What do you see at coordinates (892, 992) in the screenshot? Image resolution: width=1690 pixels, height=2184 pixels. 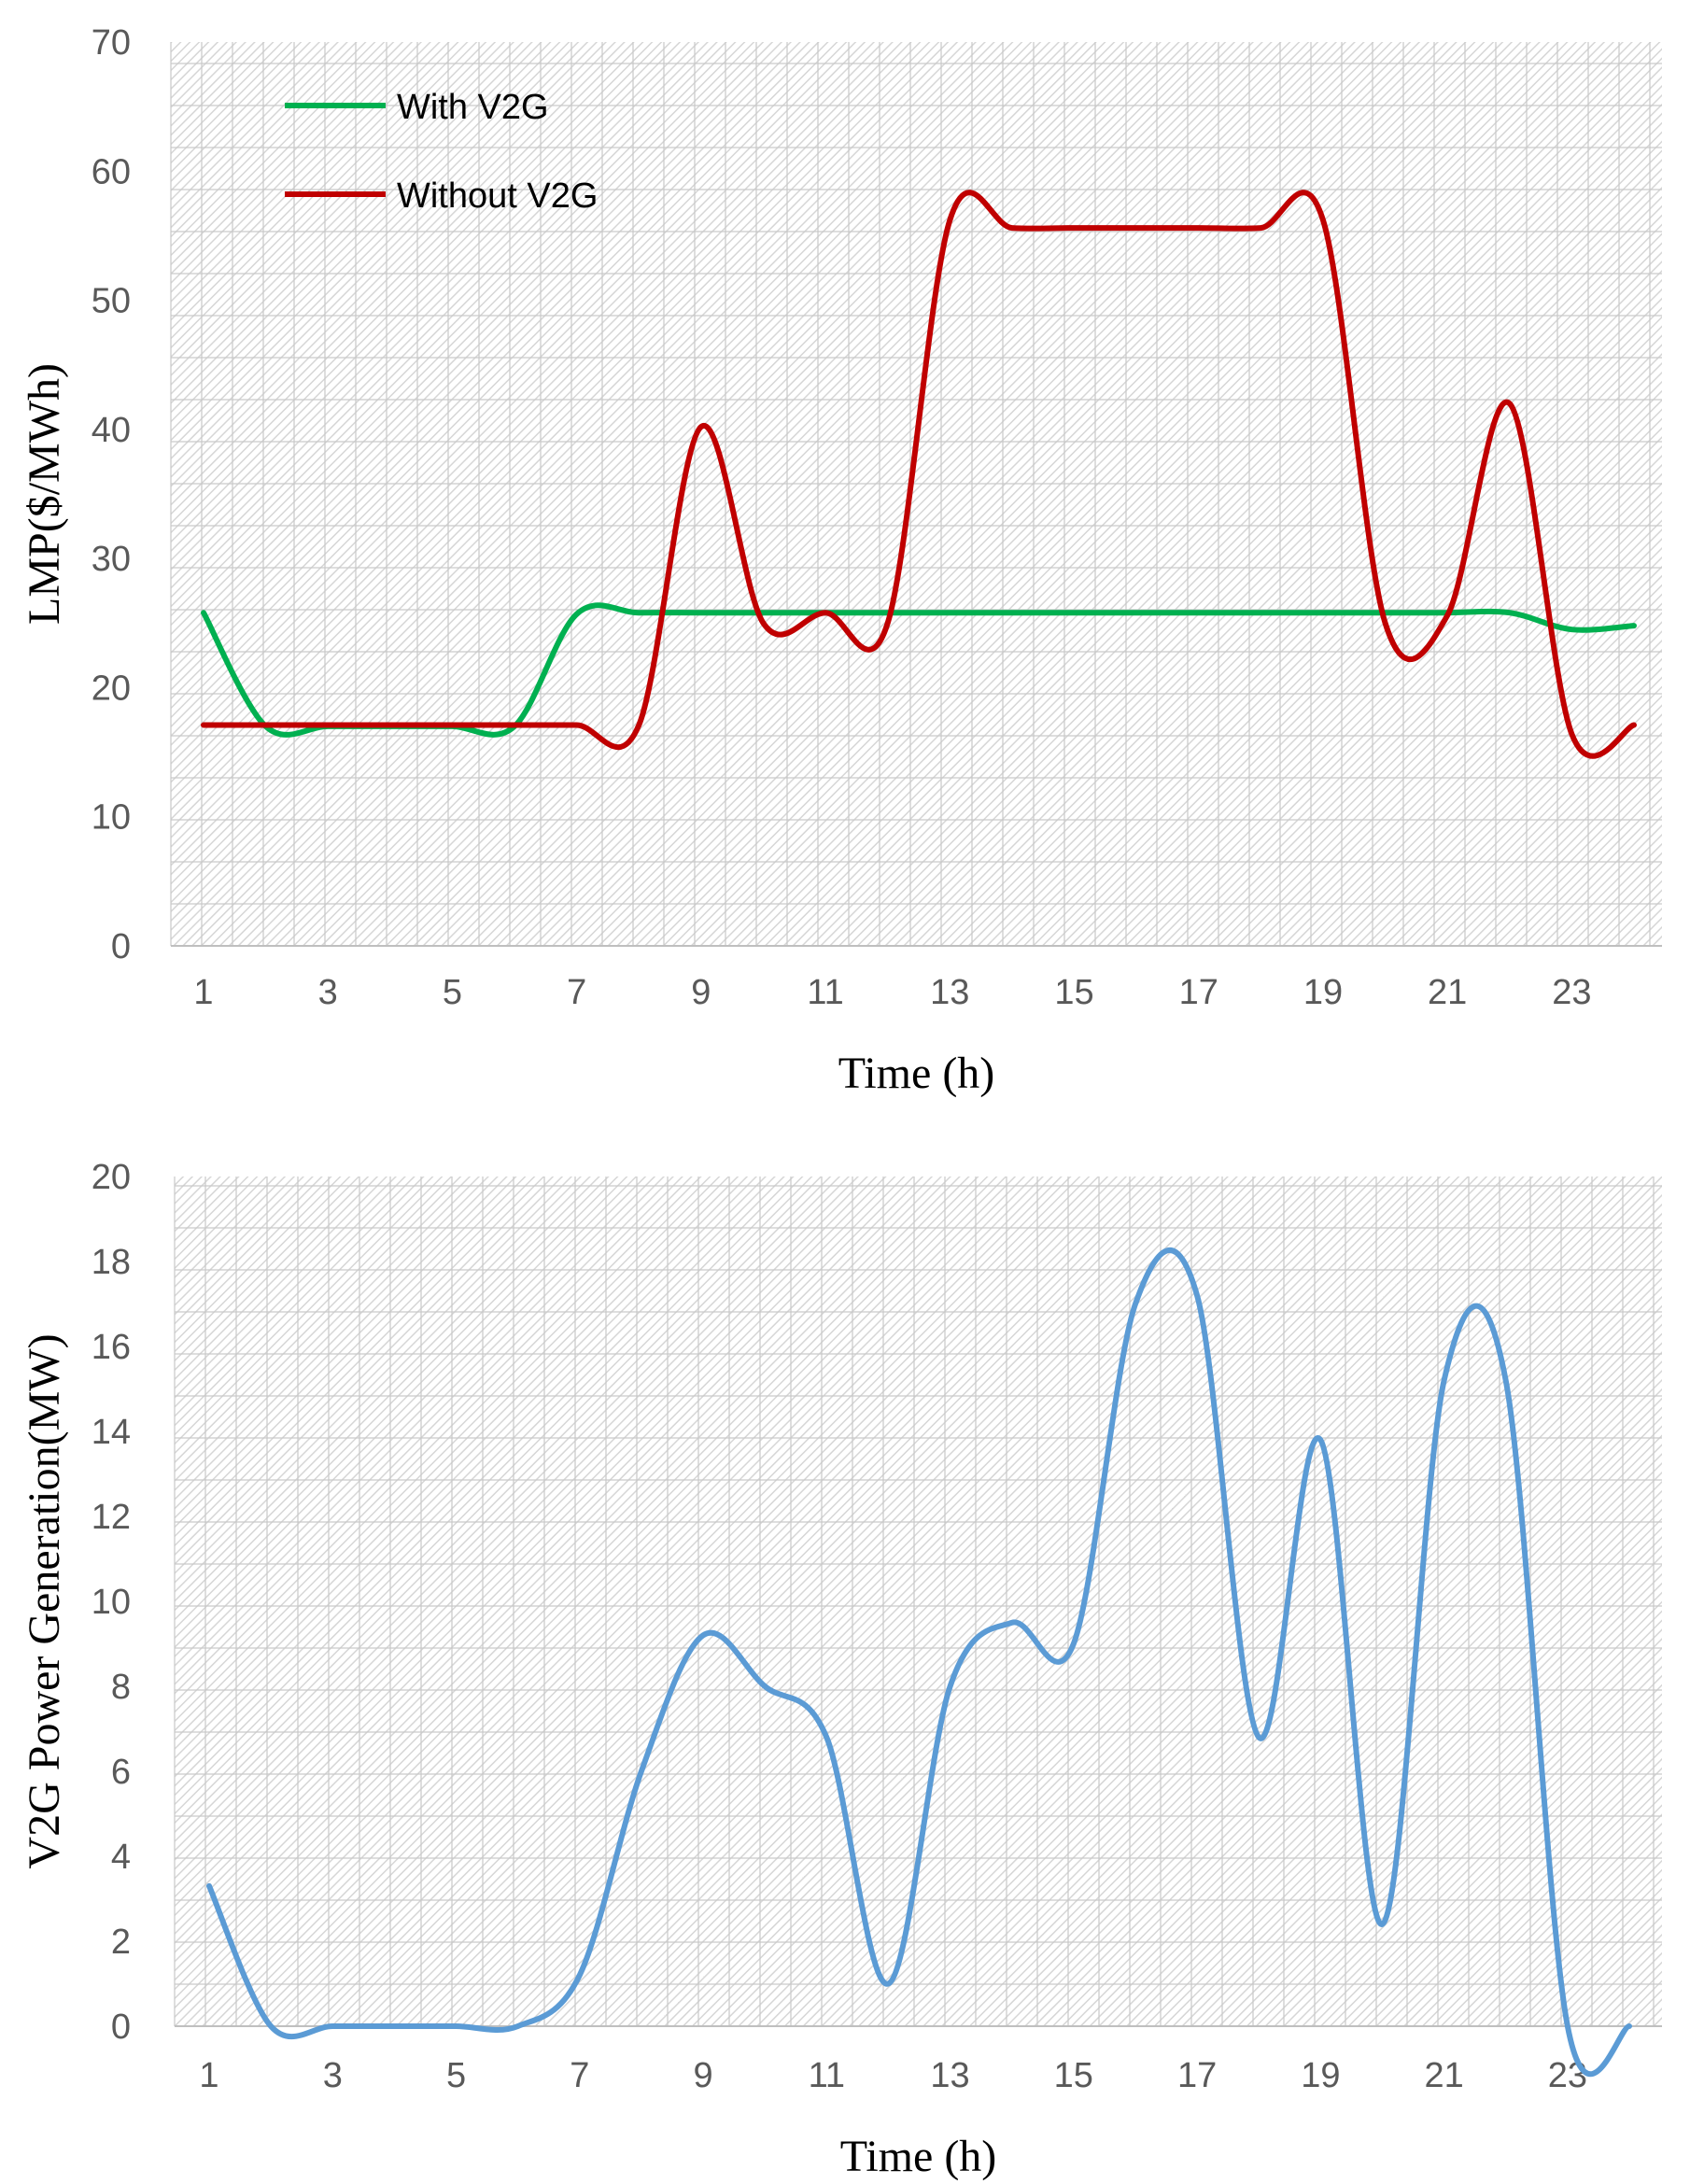 I see `lmp-x-ticks: 1 3 5 7 9 11 13 15 17 19 21 23` at bounding box center [892, 992].